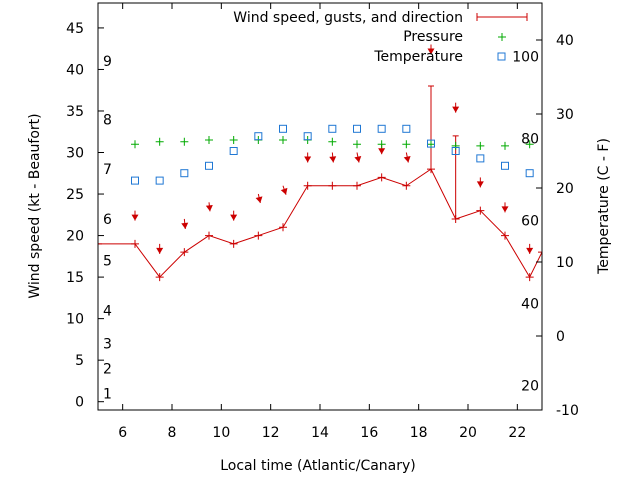  What do you see at coordinates (107, 120) in the screenshot?
I see `beaufort-label: 8` at bounding box center [107, 120].